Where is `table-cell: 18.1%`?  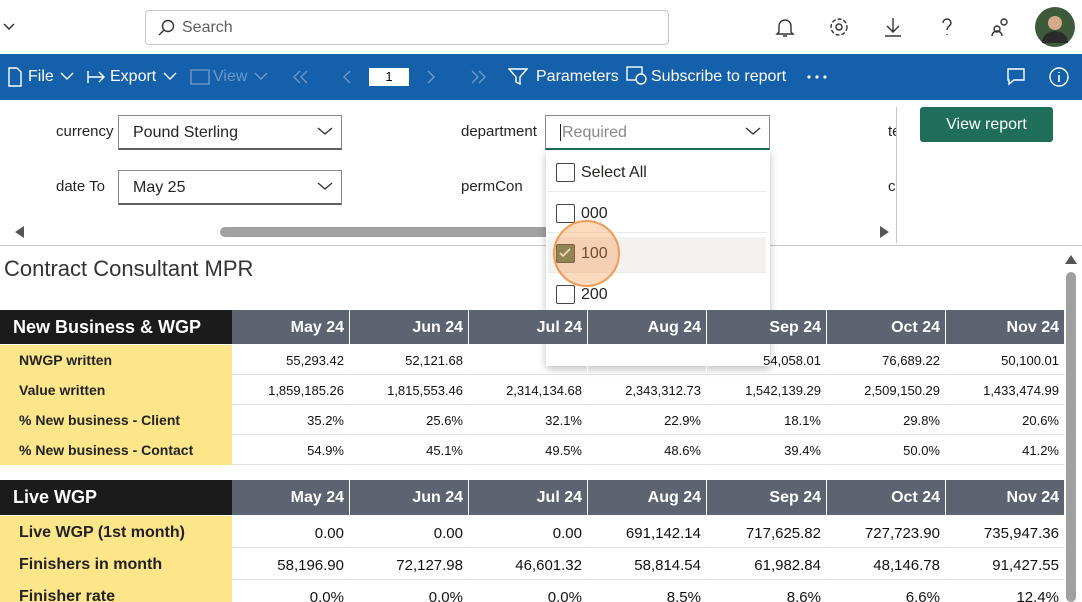 table-cell: 18.1% is located at coordinates (767, 420).